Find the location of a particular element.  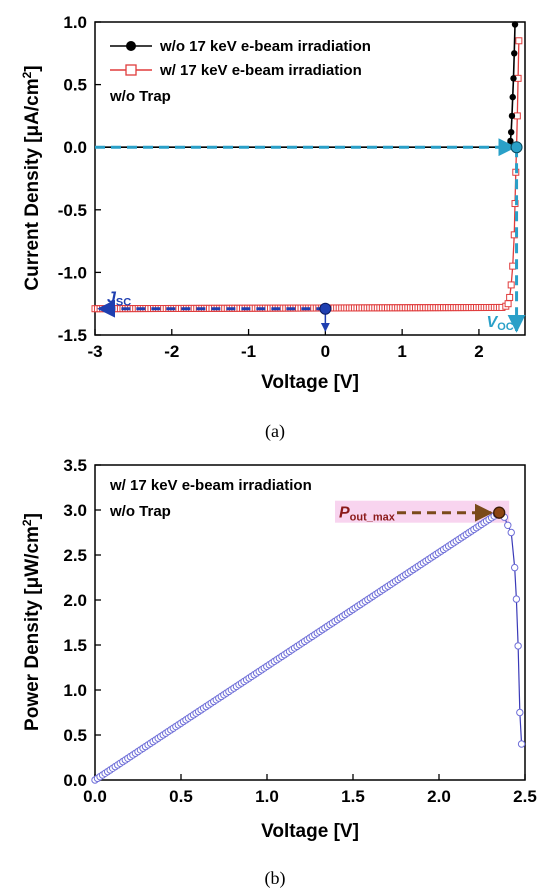

pmax-point is located at coordinates (499, 512).